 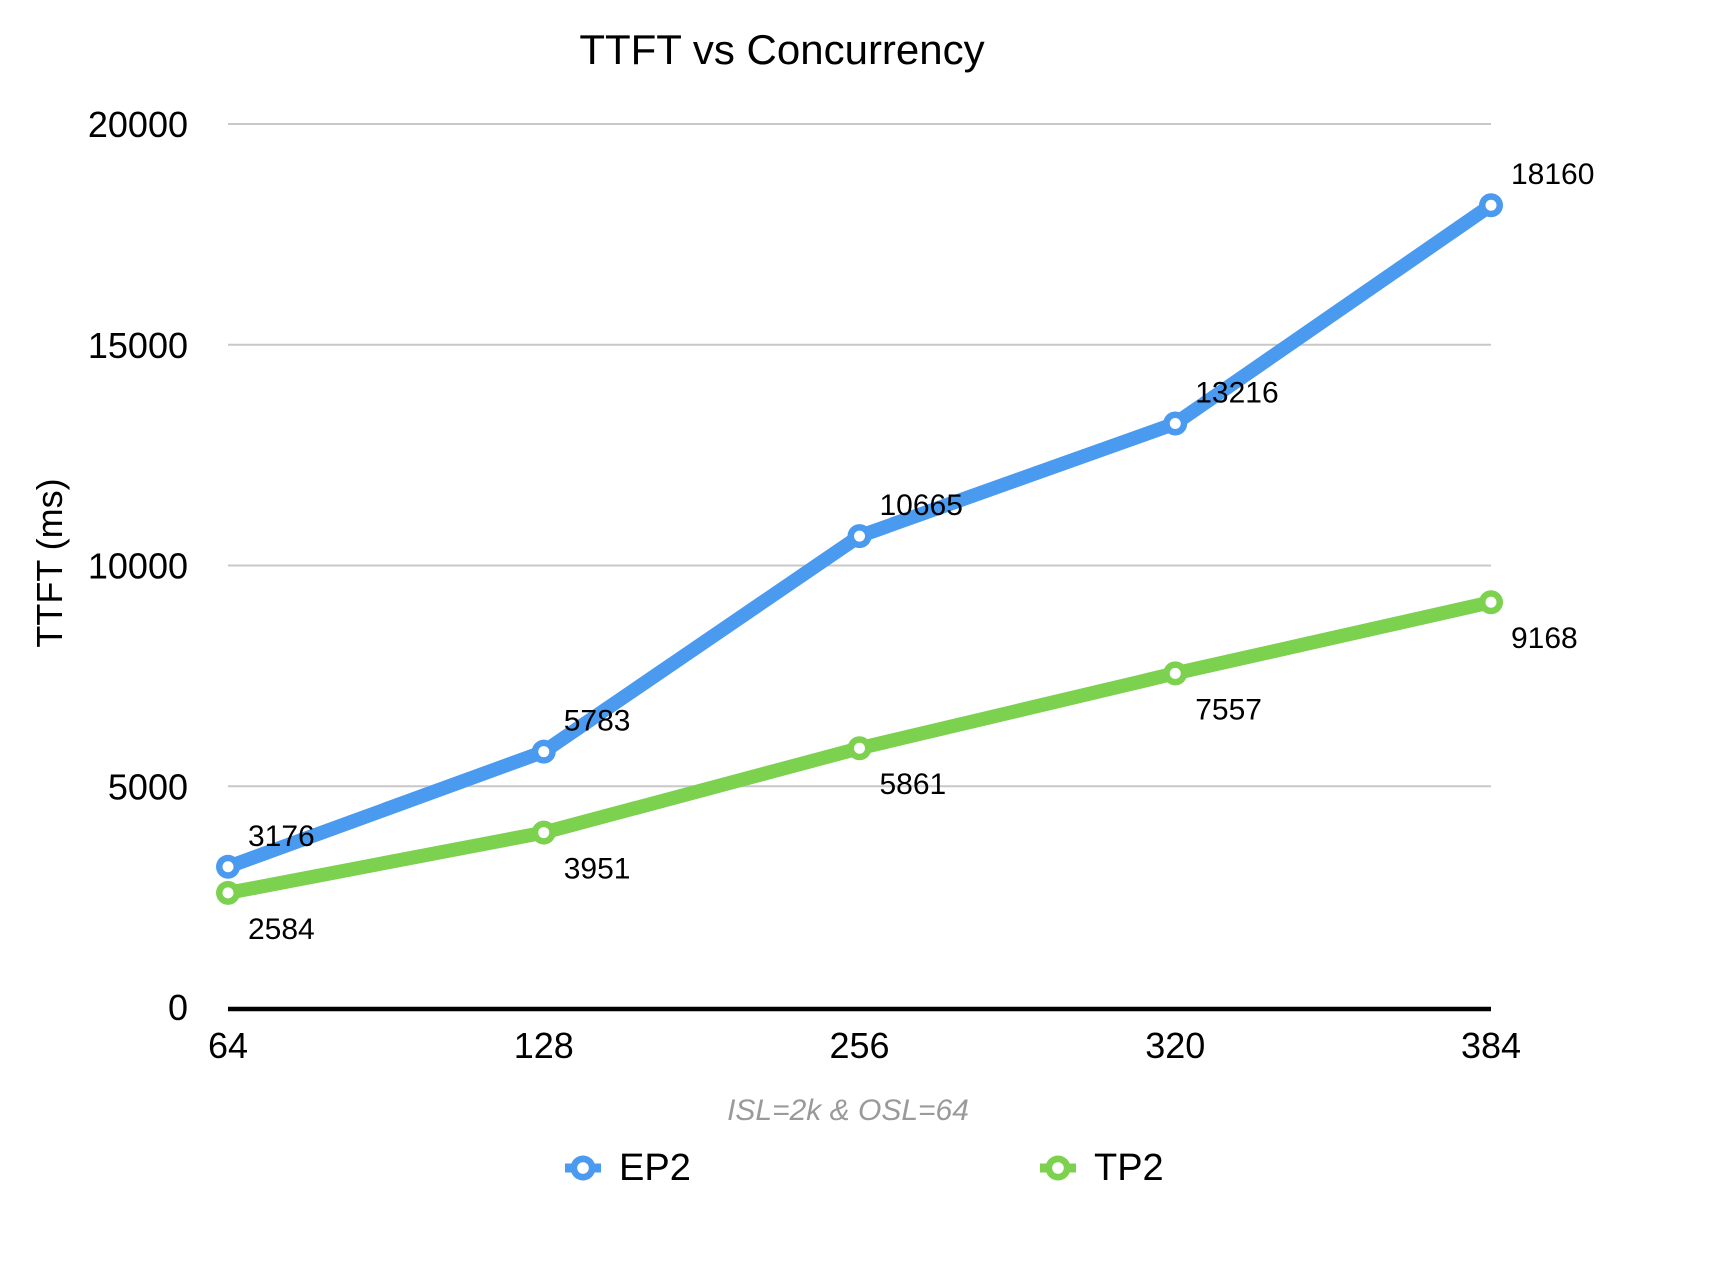 What do you see at coordinates (1491, 1045) in the screenshot?
I see `x-tick-label: 384` at bounding box center [1491, 1045].